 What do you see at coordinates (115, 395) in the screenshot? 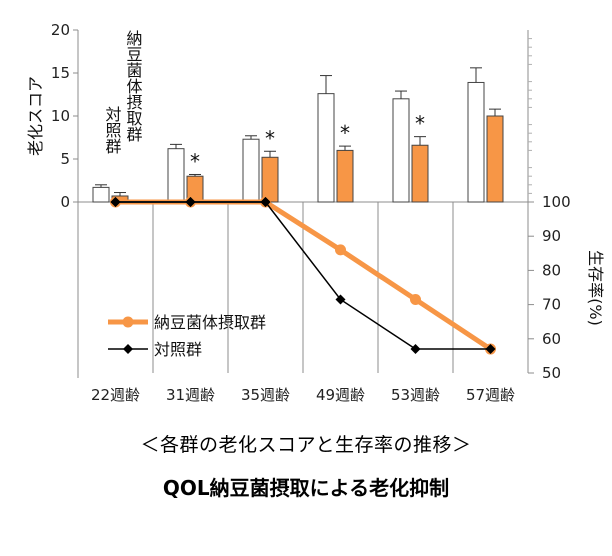
I see `x-tick-label: 22週齢` at bounding box center [115, 395].